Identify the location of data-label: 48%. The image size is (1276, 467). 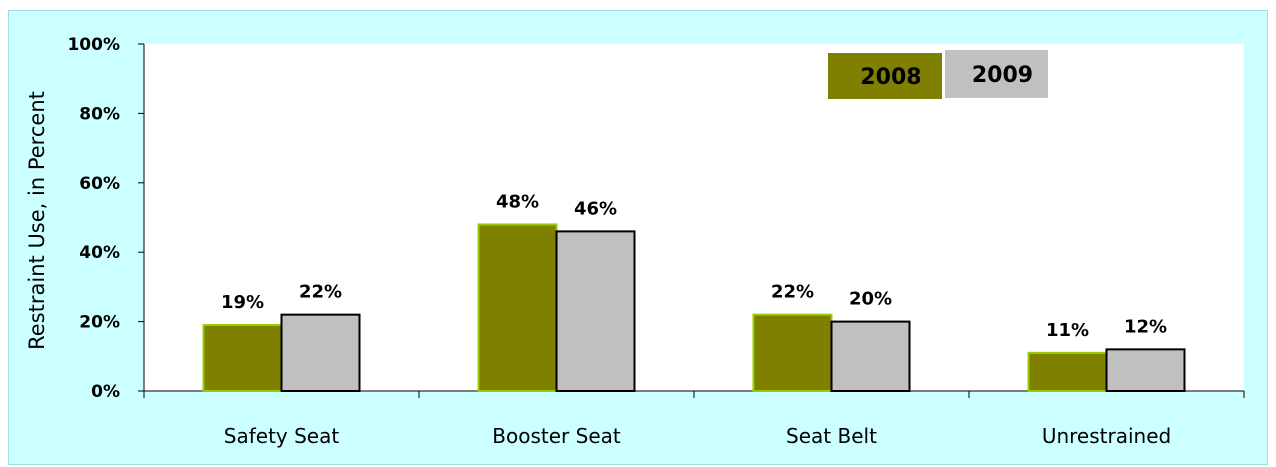
(517, 201).